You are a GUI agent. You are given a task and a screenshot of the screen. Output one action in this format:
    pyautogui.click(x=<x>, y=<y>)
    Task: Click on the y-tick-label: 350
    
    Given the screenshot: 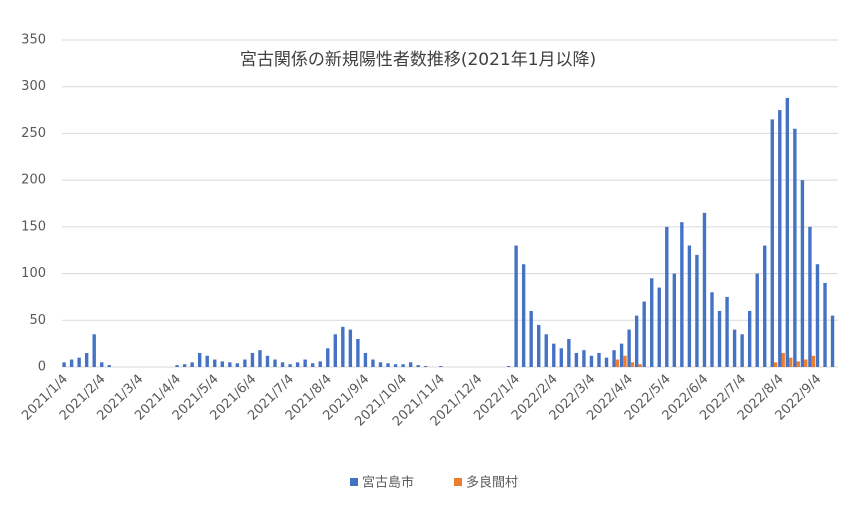 What is the action you would take?
    pyautogui.click(x=33, y=40)
    